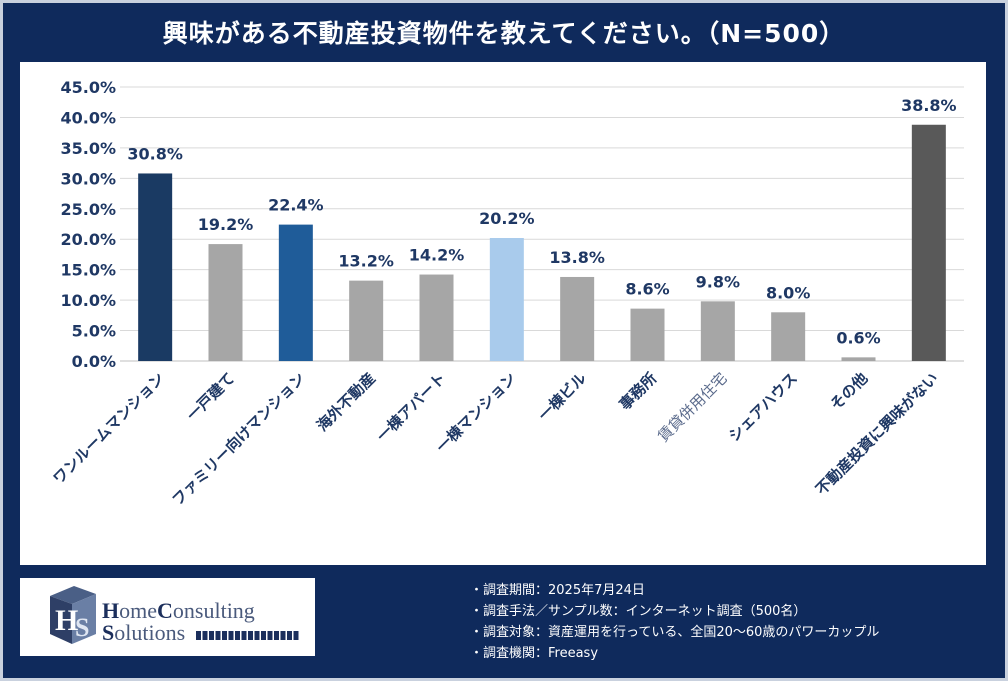  What do you see at coordinates (88, 300) in the screenshot?
I see `y-tick-label: 10.0%` at bounding box center [88, 300].